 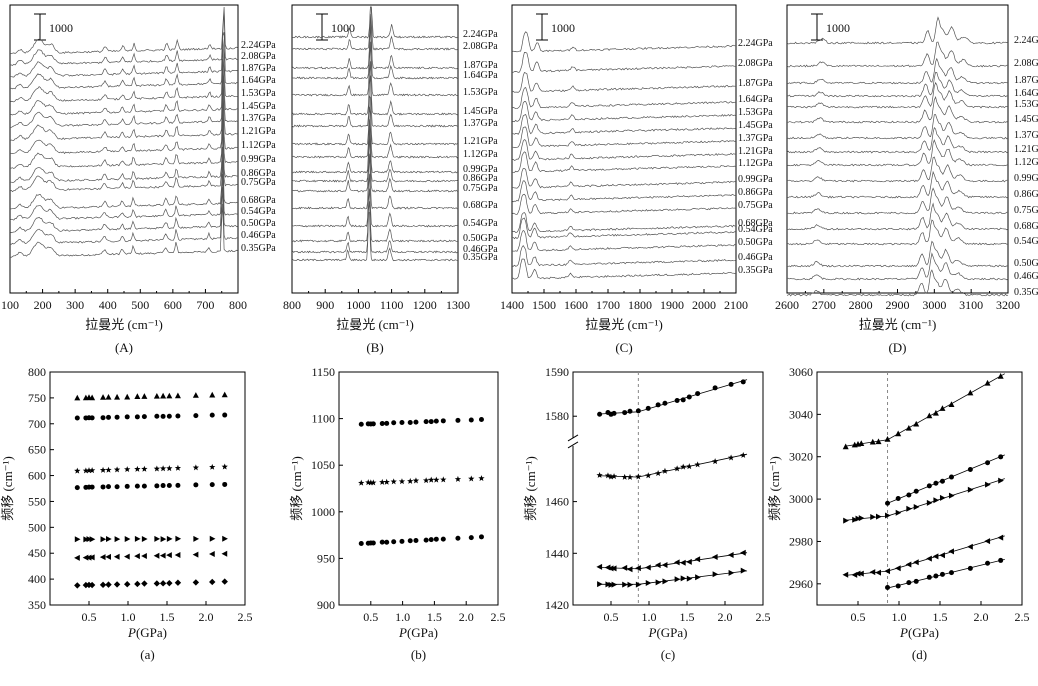 I want to click on axis-break-gap, so click(x=574, y=441).